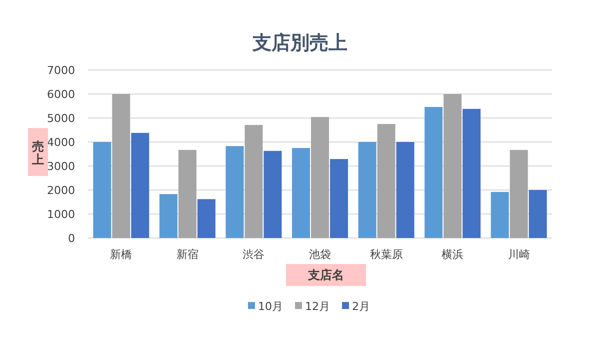 This screenshot has width=600, height=354. Describe the element at coordinates (61, 214) in the screenshot. I see `y-tick-label: 1000` at that location.